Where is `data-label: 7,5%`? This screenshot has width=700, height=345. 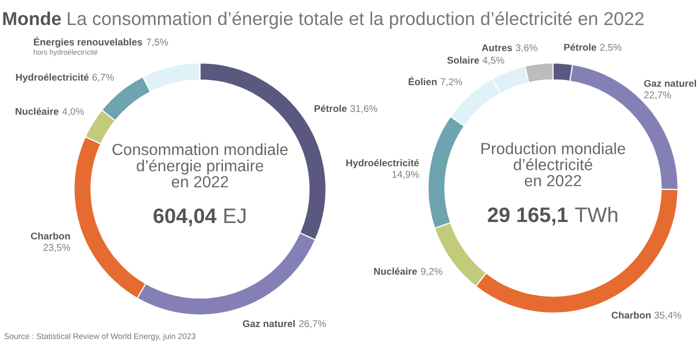
data-label: 7,5% is located at coordinates (157, 42).